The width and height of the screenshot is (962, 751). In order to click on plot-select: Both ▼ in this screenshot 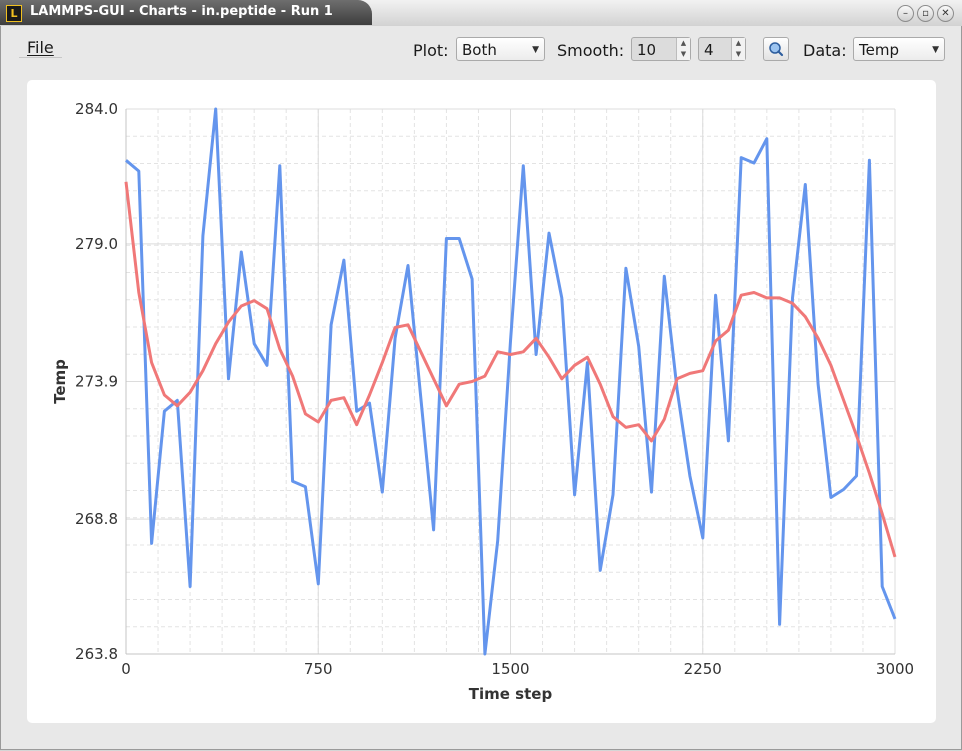, I will do `click(500, 49)`.